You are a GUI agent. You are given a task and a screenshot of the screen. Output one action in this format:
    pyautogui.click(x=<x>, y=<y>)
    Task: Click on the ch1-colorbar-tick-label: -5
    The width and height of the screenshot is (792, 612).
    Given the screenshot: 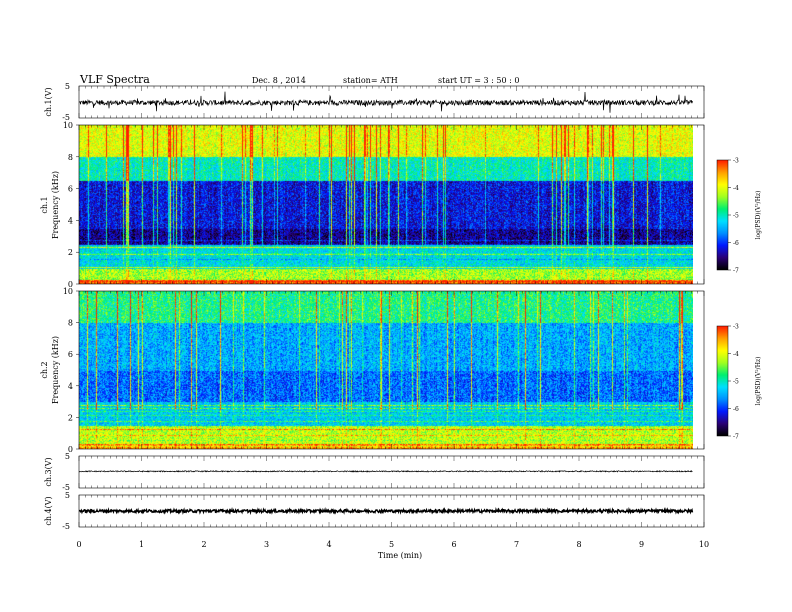 What is the action you would take?
    pyautogui.click(x=736, y=216)
    